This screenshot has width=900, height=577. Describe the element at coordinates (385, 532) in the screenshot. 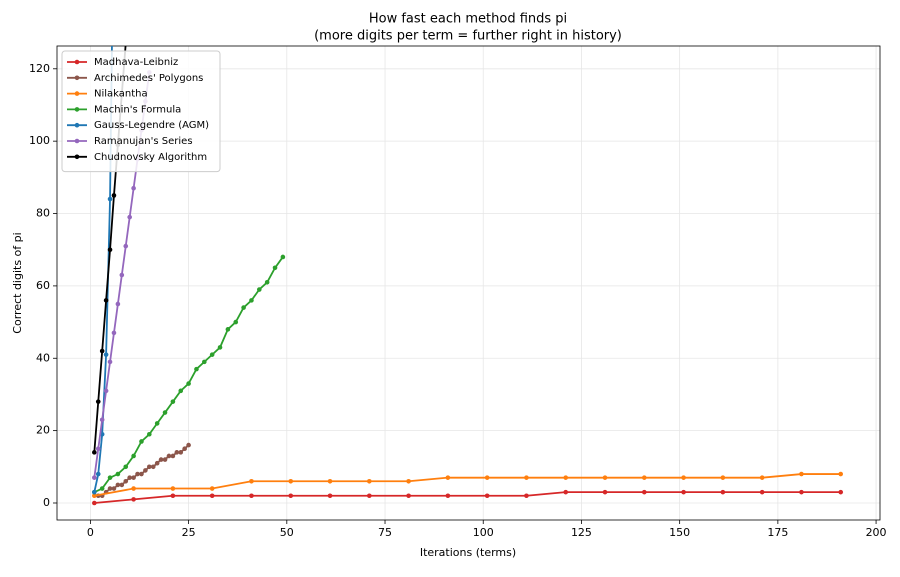

I see `x-tick-label: 75` at that location.